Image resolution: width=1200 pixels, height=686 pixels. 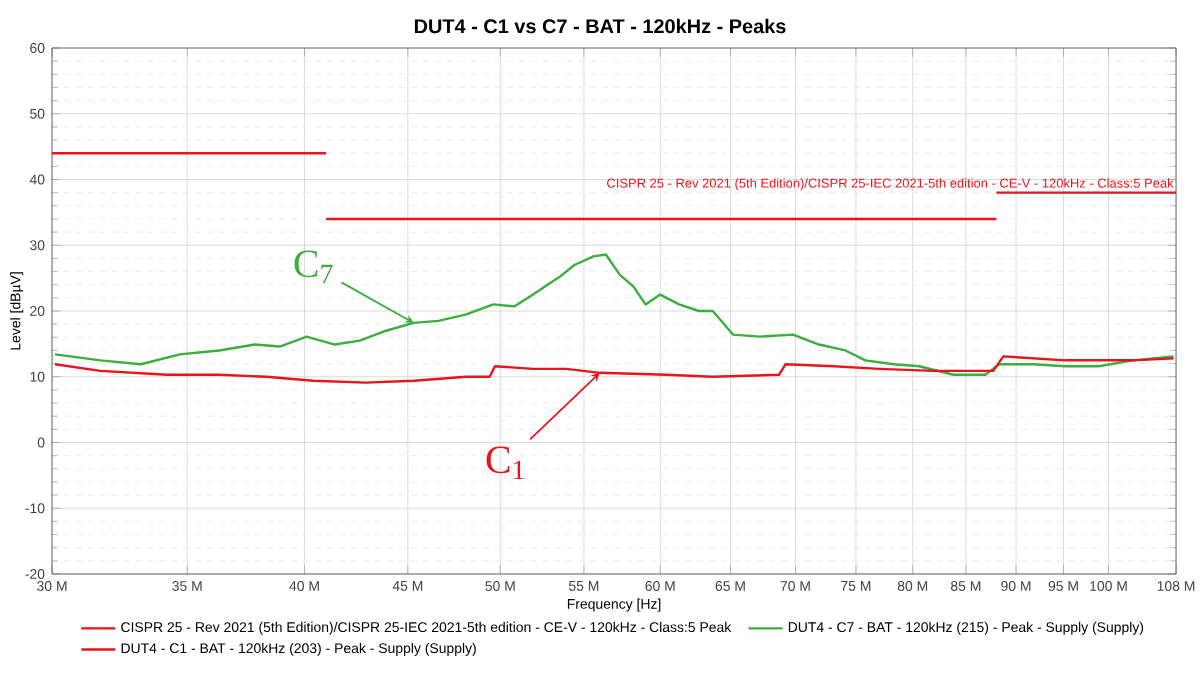 What do you see at coordinates (600, 26) in the screenshot?
I see `chart-title: DUT4 - C1 vs C7 - BAT - 120kHz - Peaks` at bounding box center [600, 26].